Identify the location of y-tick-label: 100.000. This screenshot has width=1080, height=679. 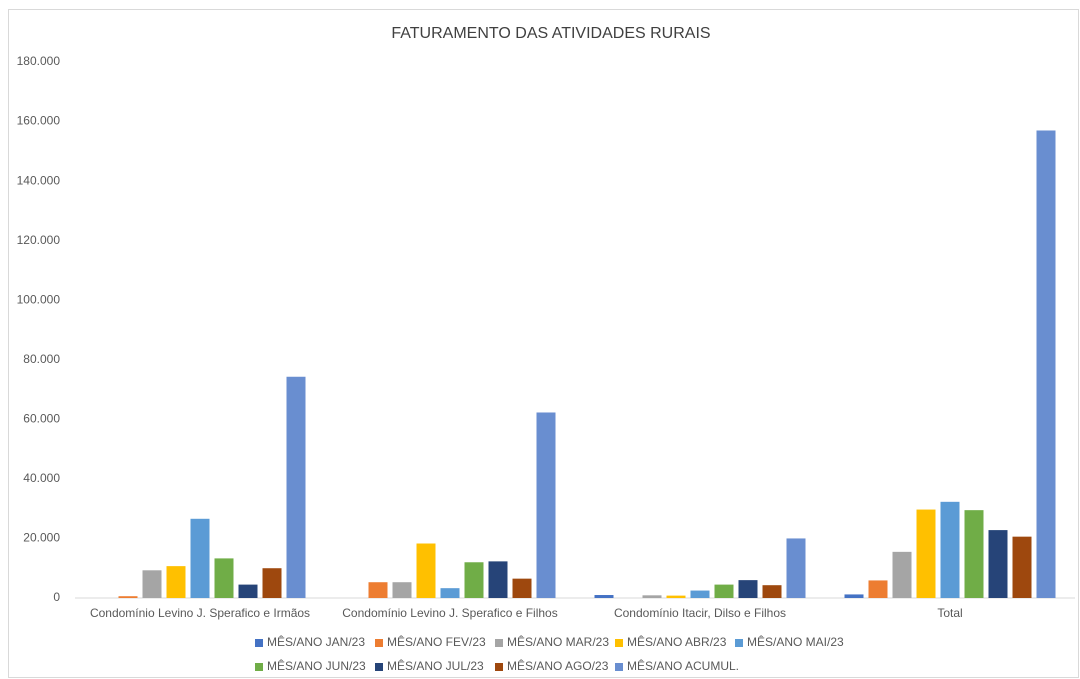
(39, 299).